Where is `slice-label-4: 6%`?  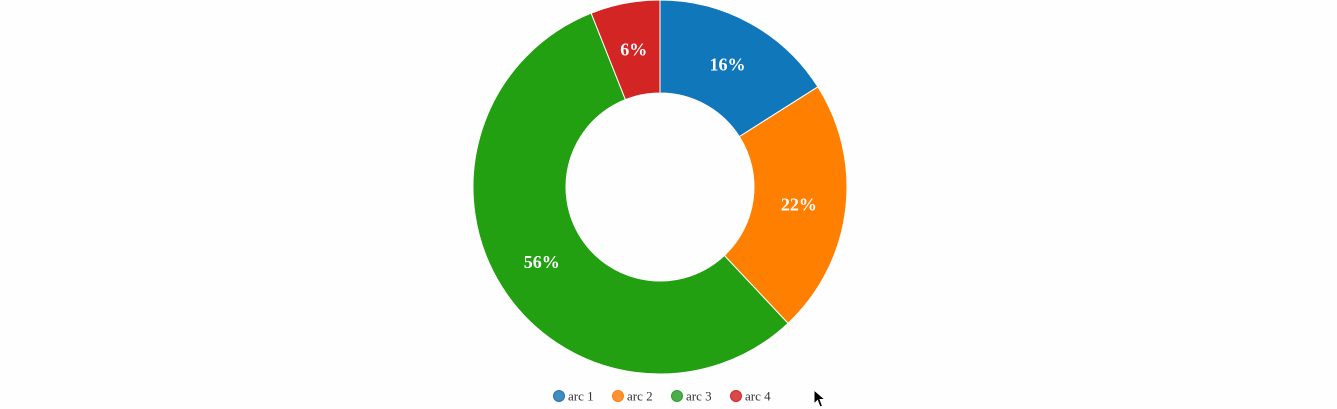 slice-label-4: 6% is located at coordinates (633, 49).